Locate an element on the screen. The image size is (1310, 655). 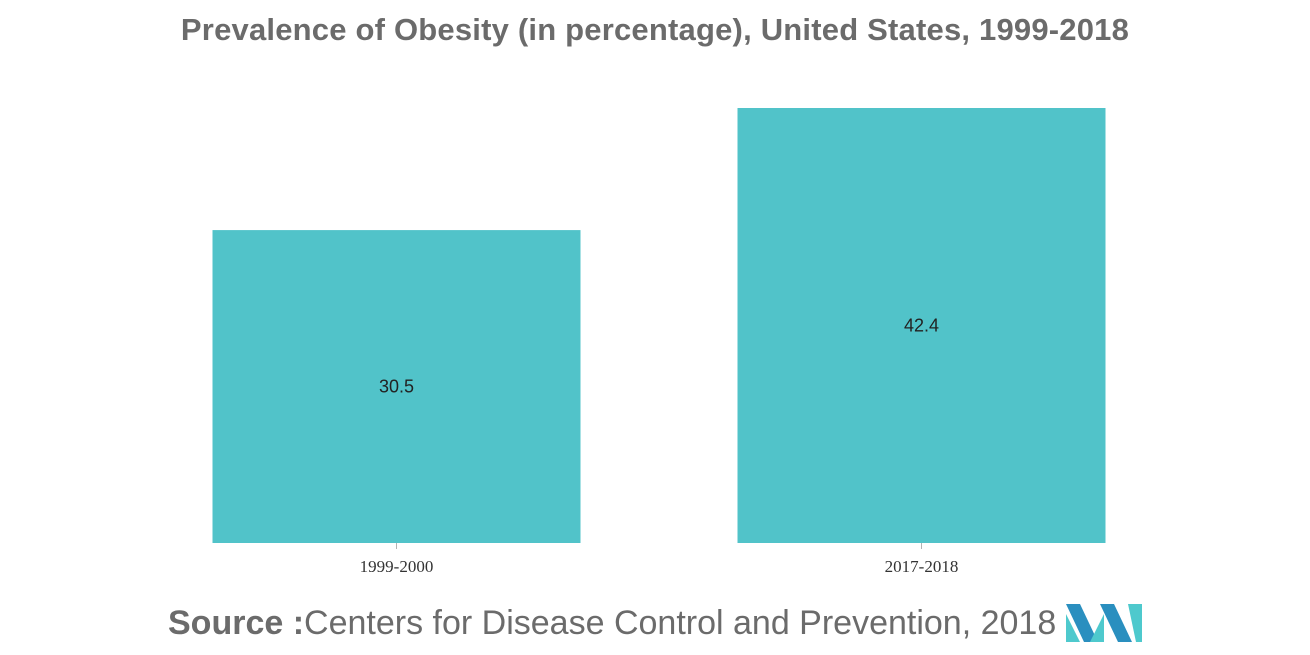
x-tick-label-1999-2000: 1999-2000 is located at coordinates (397, 566).